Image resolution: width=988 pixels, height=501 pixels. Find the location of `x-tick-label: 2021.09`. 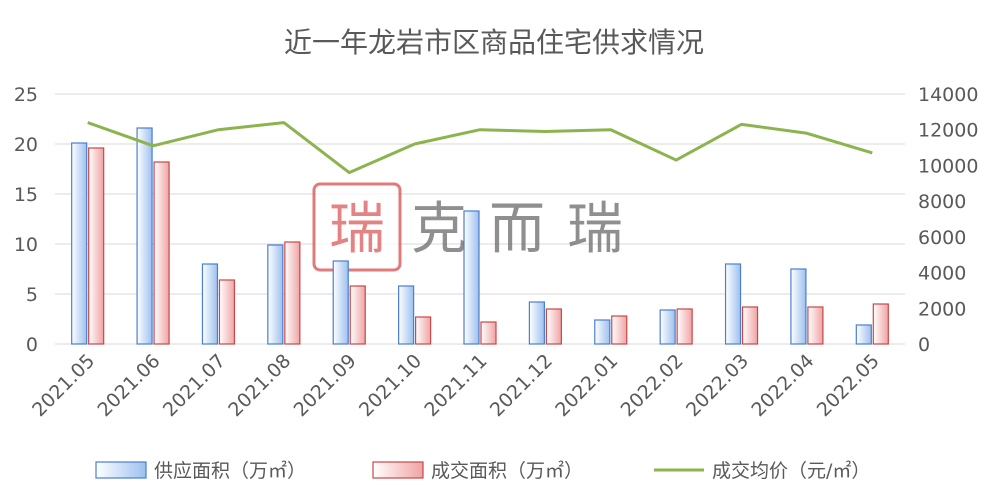

x-tick-label: 2021.09 is located at coordinates (325, 385).